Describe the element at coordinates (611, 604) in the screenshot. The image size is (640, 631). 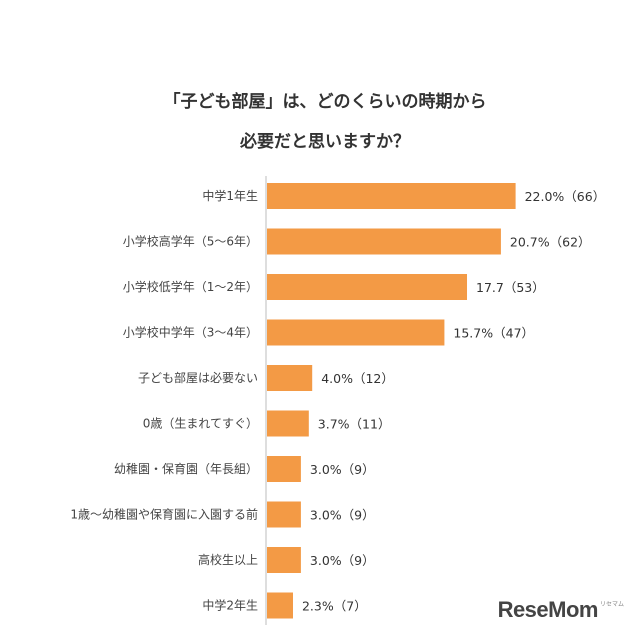
I see `logo-subtext: リセマム` at that location.